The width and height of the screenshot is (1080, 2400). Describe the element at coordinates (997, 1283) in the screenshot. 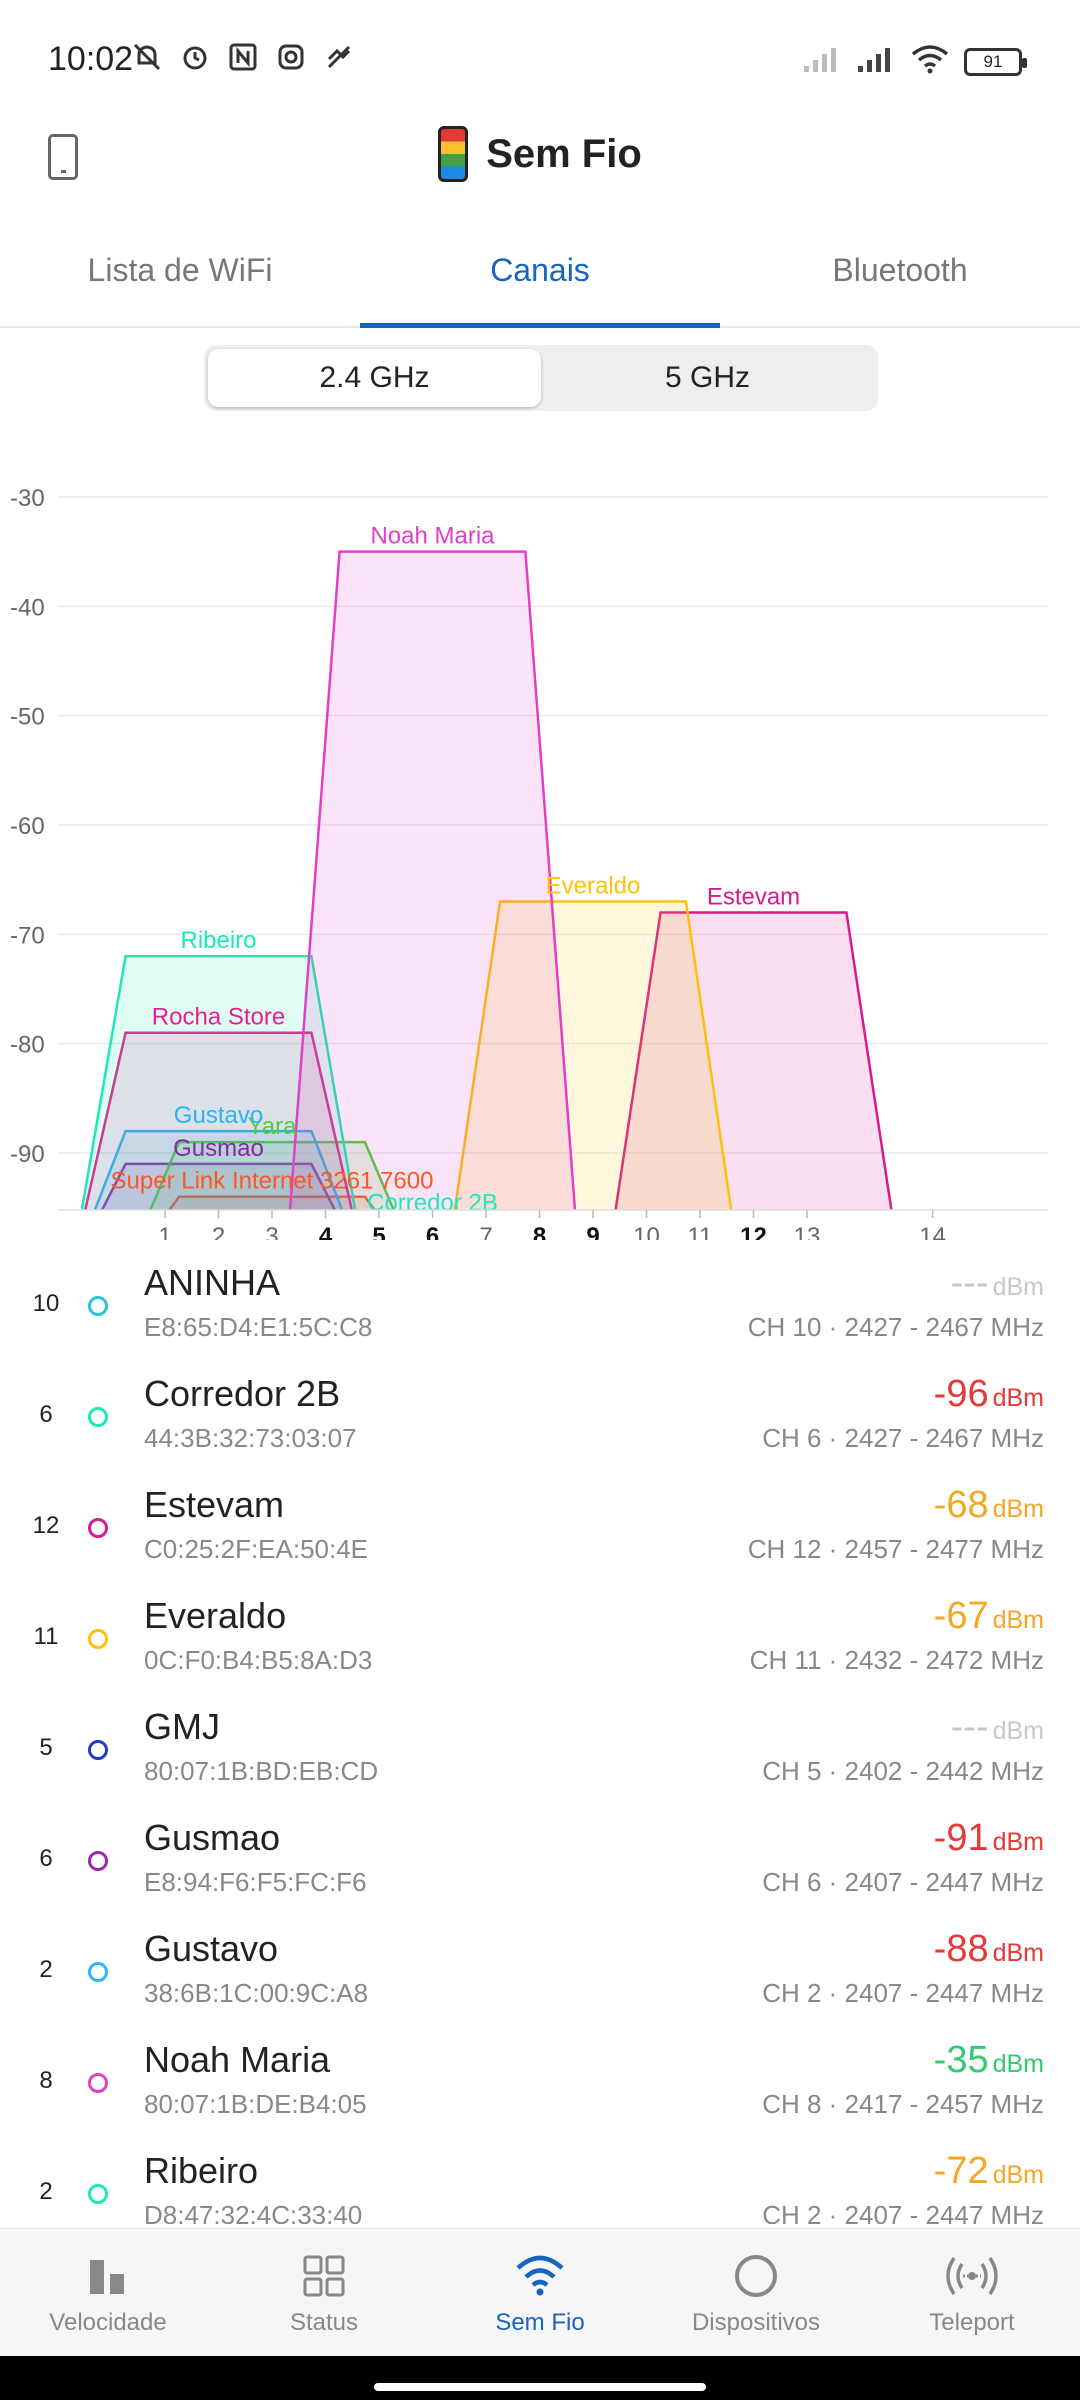

I see `network-signal: --- dBm` at that location.